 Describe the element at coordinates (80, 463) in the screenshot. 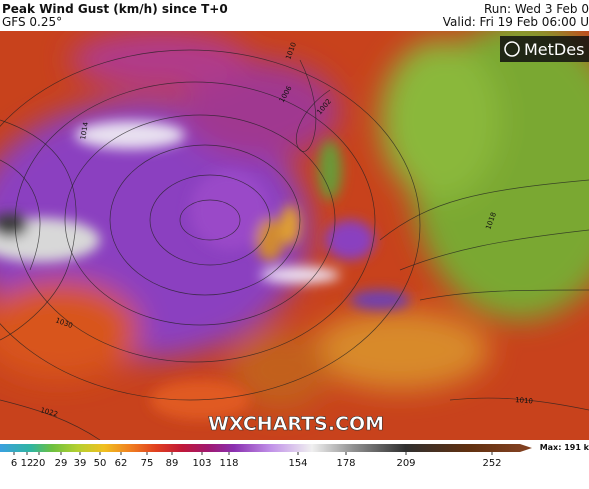

I see `legend-tick-label: 39` at that location.